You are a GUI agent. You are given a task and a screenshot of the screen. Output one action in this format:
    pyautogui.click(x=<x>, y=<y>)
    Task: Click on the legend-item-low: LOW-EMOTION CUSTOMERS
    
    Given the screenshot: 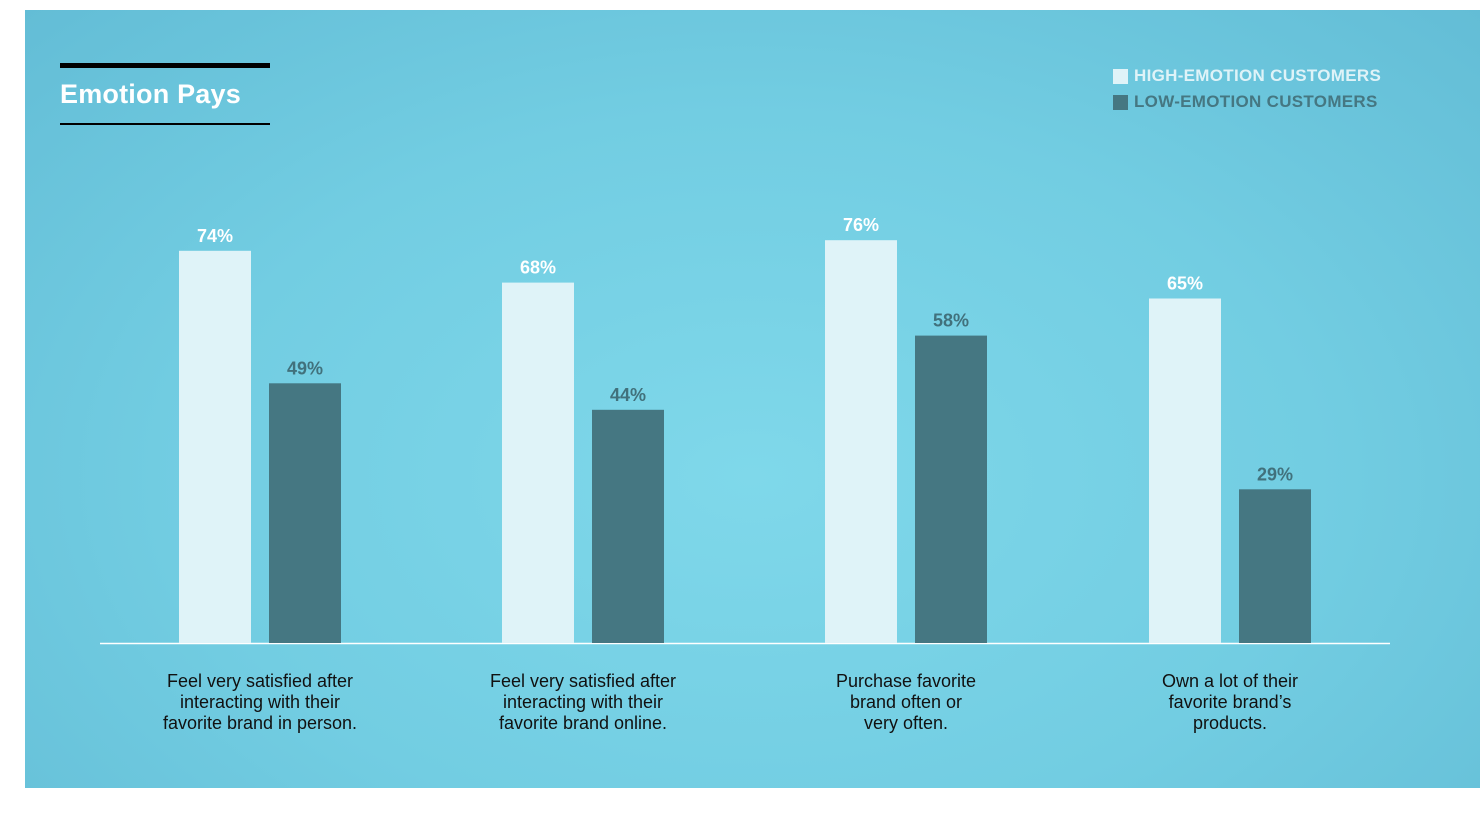 What is the action you would take?
    pyautogui.click(x=1247, y=102)
    